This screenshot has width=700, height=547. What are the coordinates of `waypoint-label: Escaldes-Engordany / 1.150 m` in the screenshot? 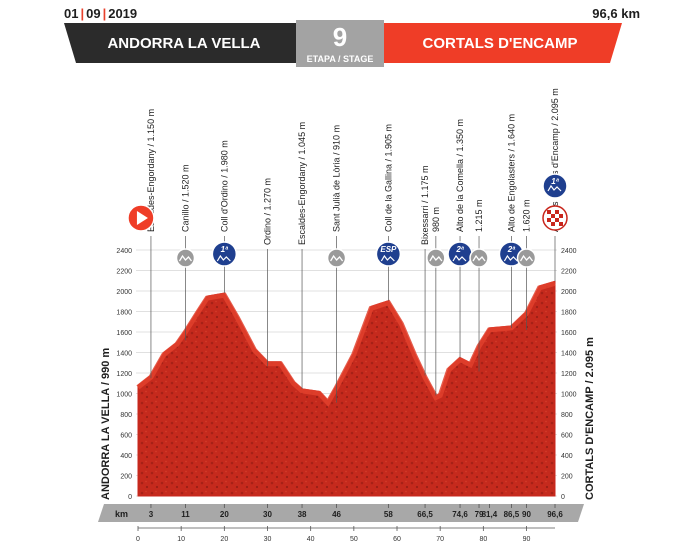 It's located at (151, 170).